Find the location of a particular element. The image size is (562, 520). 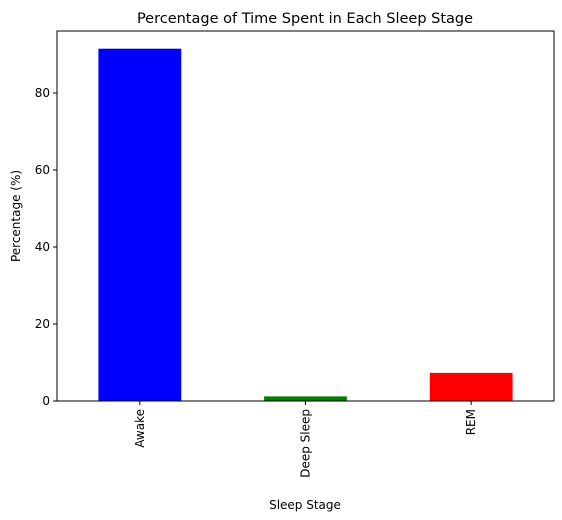

y-tick-label: 80 is located at coordinates (42, 93).